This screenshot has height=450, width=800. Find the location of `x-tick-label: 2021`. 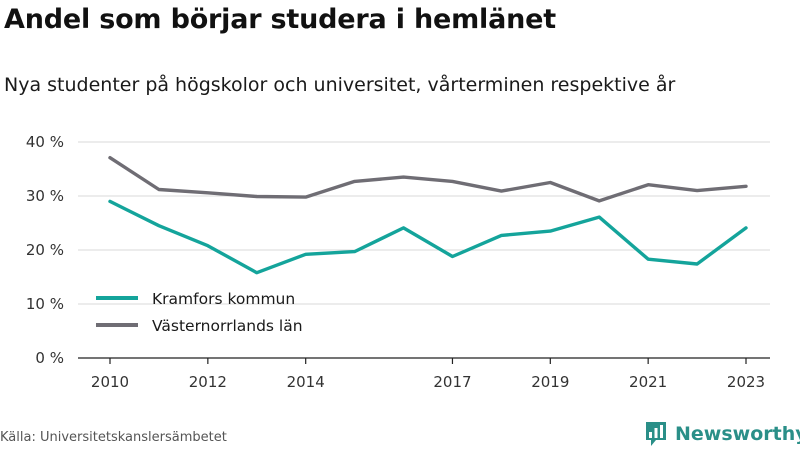

x-tick-label: 2021 is located at coordinates (648, 382).